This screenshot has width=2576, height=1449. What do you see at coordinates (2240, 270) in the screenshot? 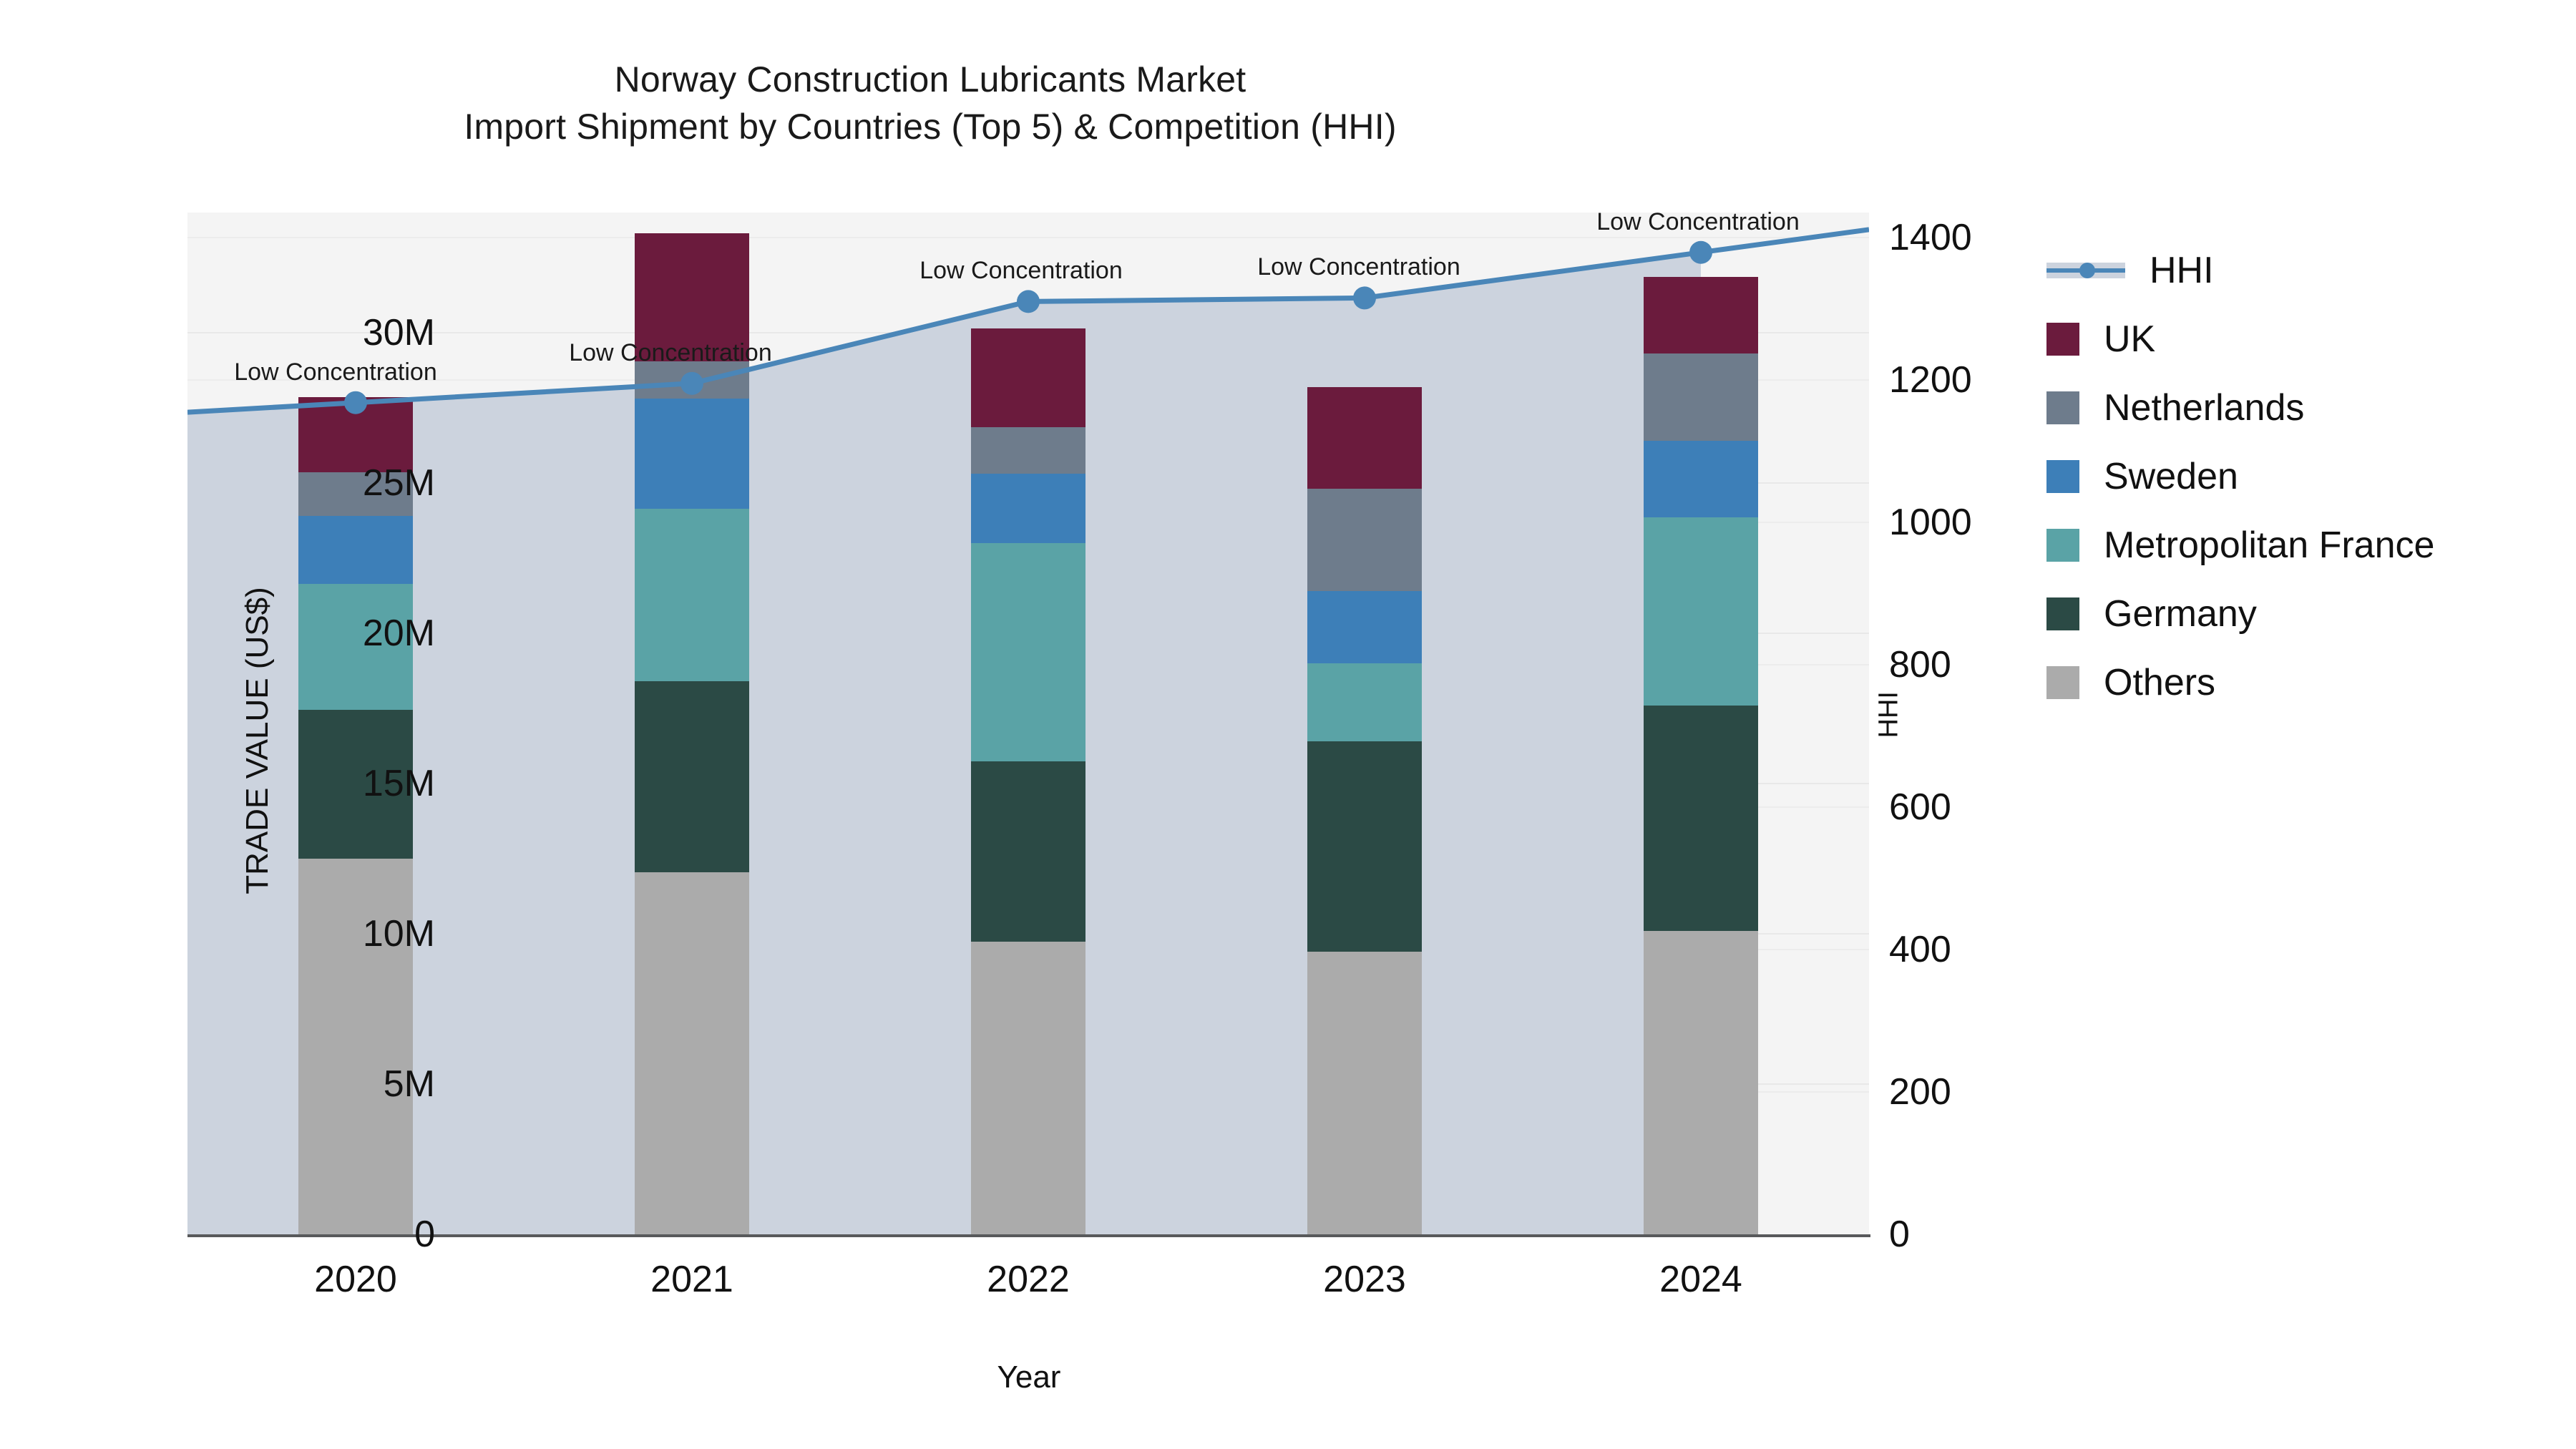
I see `legend-item-hhi: HHI` at bounding box center [2240, 270].